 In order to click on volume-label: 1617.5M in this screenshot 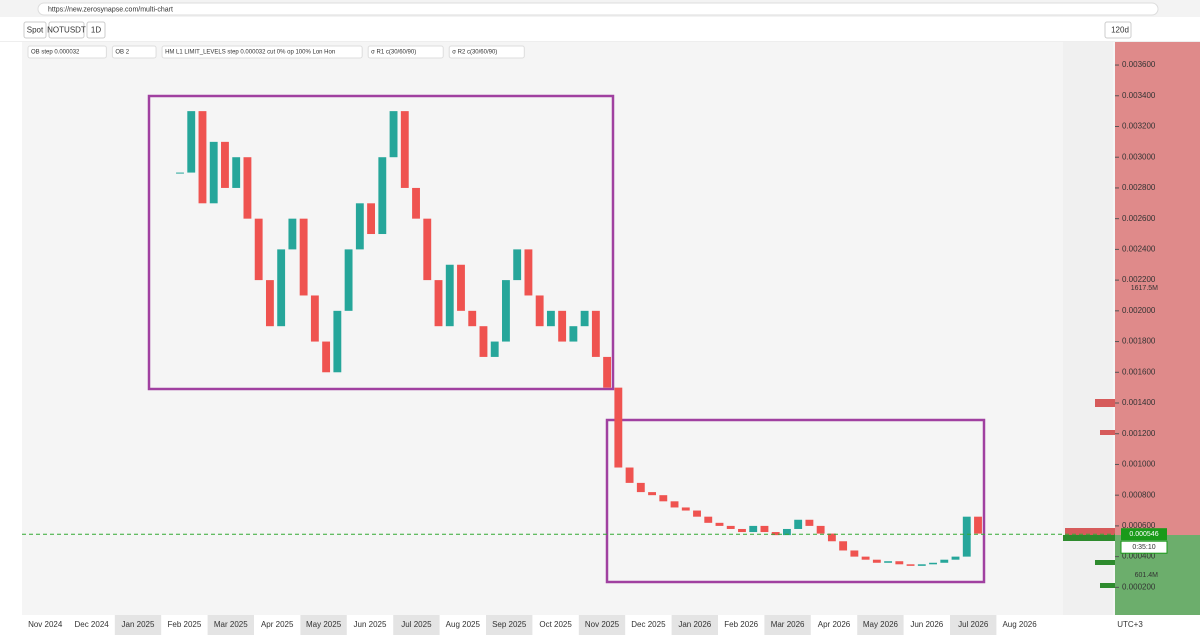, I will do `click(1144, 288)`.